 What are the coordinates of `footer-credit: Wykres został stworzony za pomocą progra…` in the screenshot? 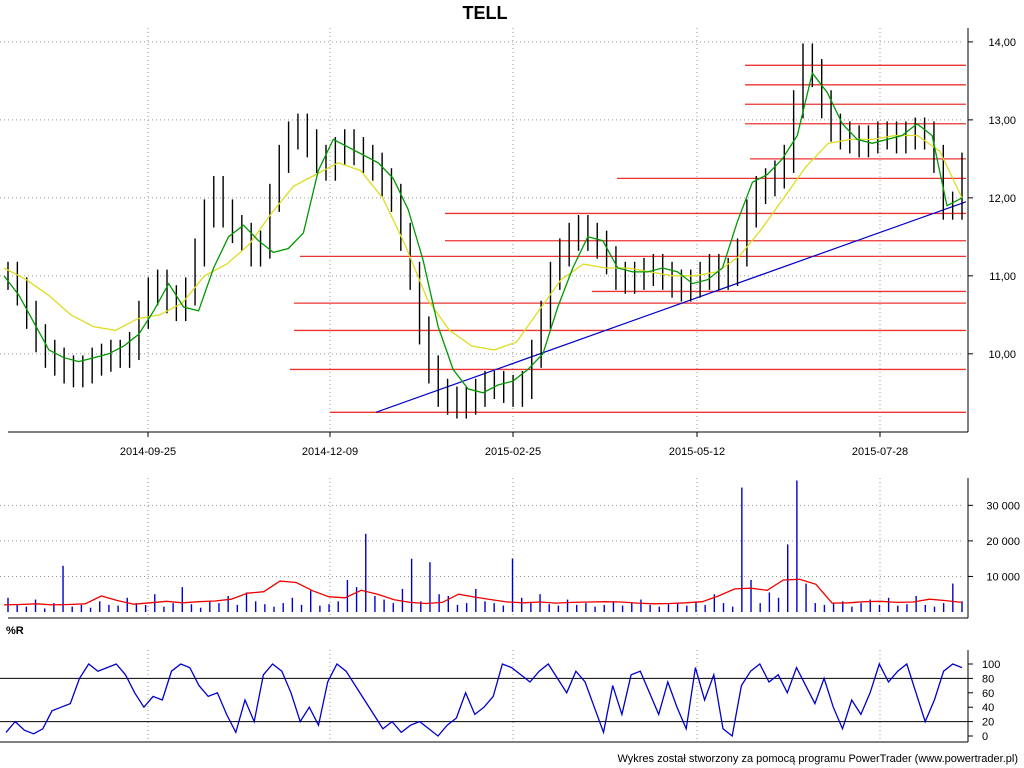 It's located at (817, 759).